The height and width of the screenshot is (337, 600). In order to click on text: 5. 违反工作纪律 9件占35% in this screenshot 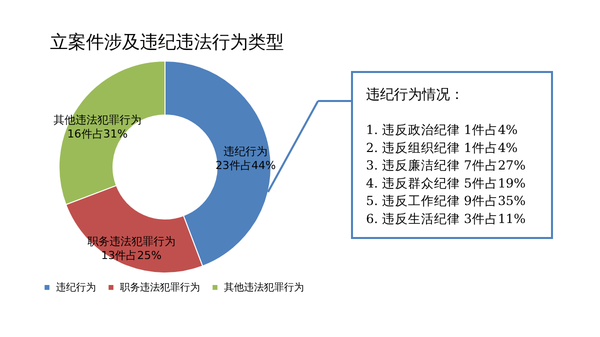, I will do `click(446, 200)`.